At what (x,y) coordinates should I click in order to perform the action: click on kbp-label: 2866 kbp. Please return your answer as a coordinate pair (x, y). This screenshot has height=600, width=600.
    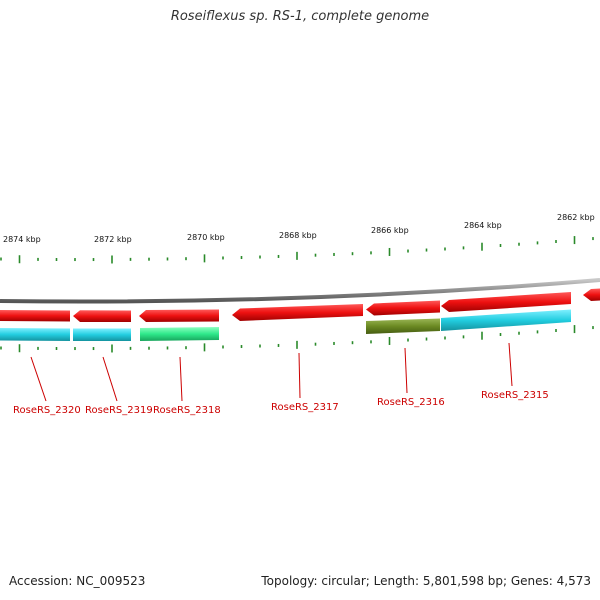
    Looking at the image, I should click on (390, 230).